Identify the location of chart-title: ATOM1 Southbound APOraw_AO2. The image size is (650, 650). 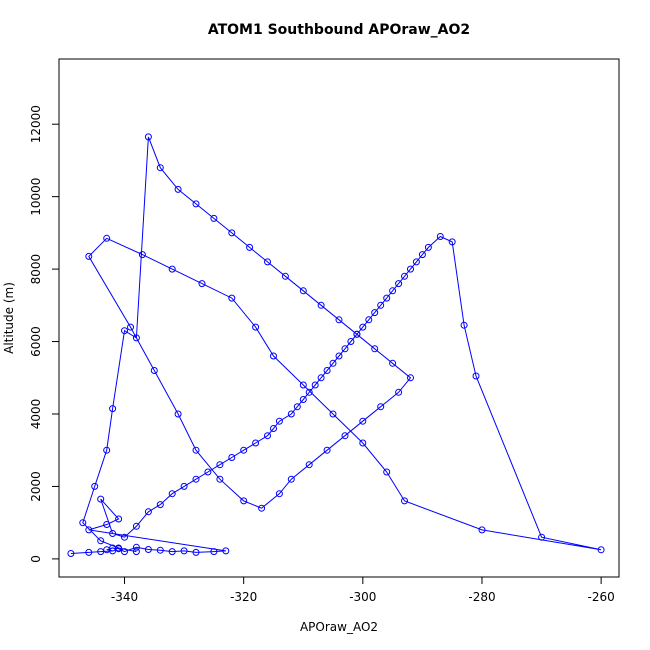
(339, 30).